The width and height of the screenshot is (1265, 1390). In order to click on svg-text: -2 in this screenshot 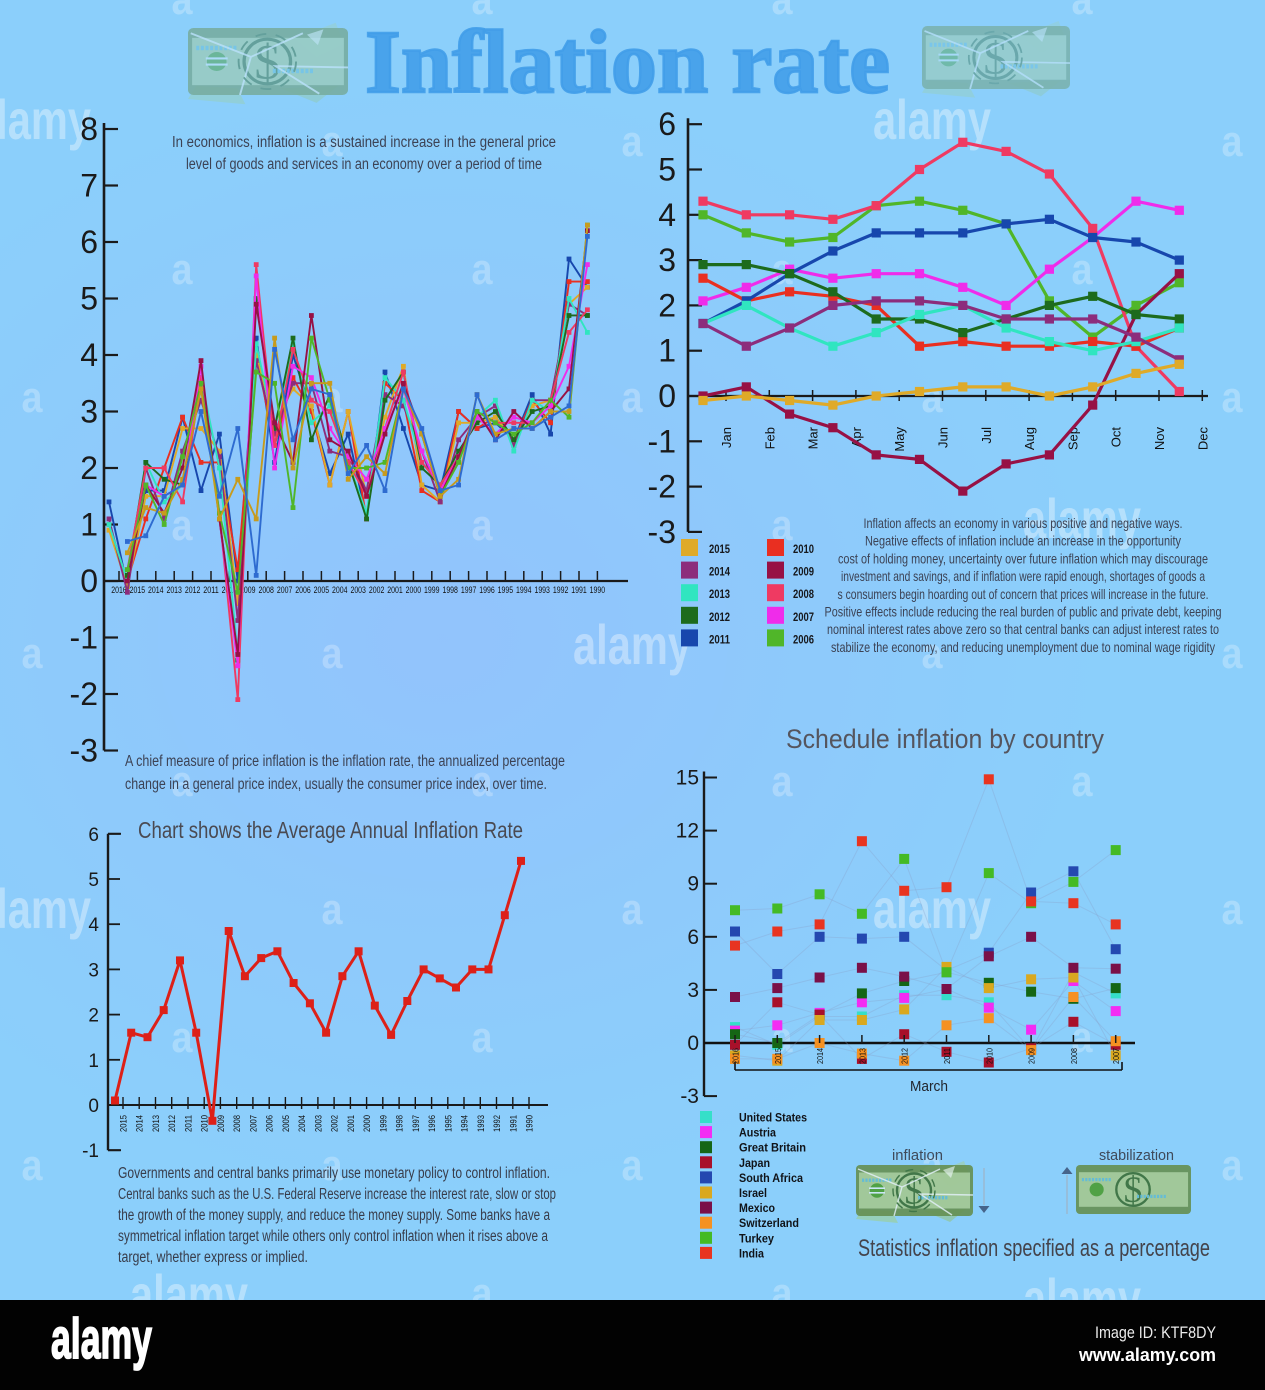, I will do `click(84, 694)`.